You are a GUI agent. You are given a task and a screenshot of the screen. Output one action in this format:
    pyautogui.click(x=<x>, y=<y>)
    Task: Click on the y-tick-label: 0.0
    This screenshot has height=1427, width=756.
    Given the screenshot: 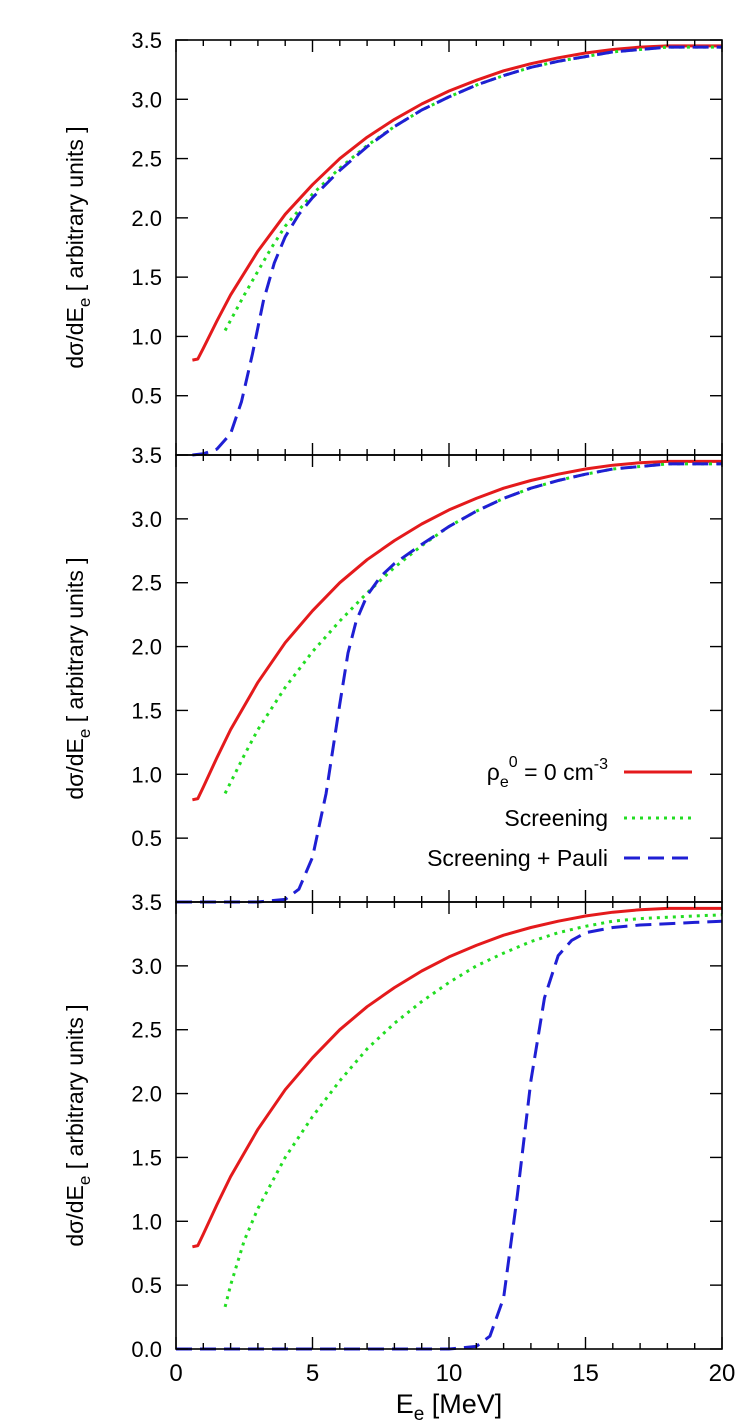 What is the action you would take?
    pyautogui.click(x=146, y=1349)
    